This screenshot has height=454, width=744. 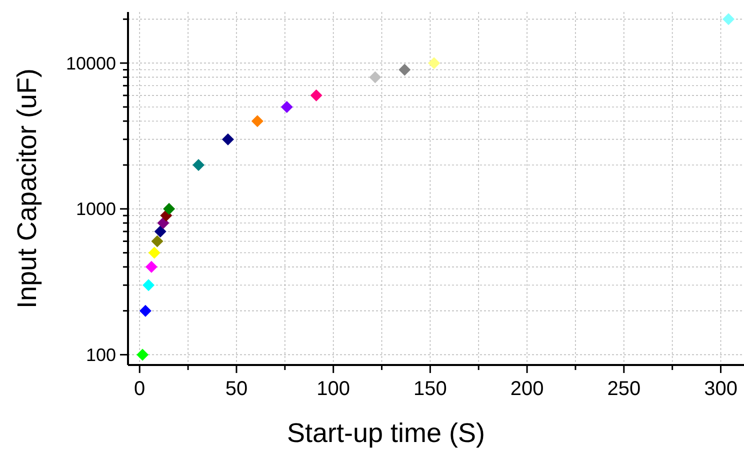 I want to click on x-tick-label: 300, so click(x=721, y=389).